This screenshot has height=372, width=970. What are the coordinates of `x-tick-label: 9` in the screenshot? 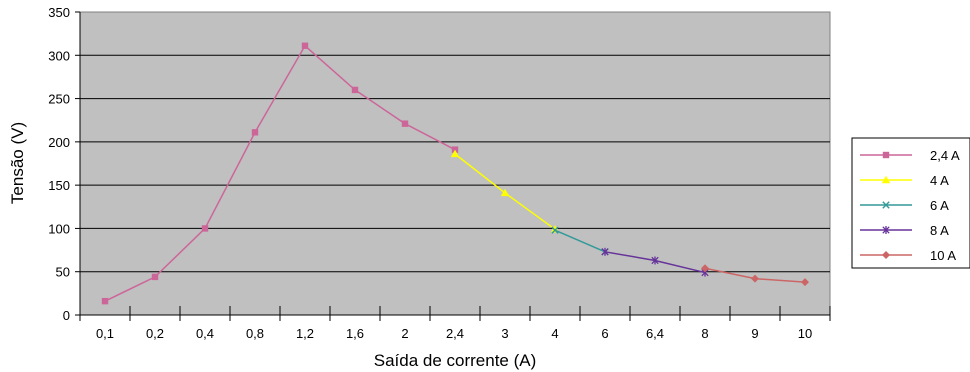 It's located at (754, 333).